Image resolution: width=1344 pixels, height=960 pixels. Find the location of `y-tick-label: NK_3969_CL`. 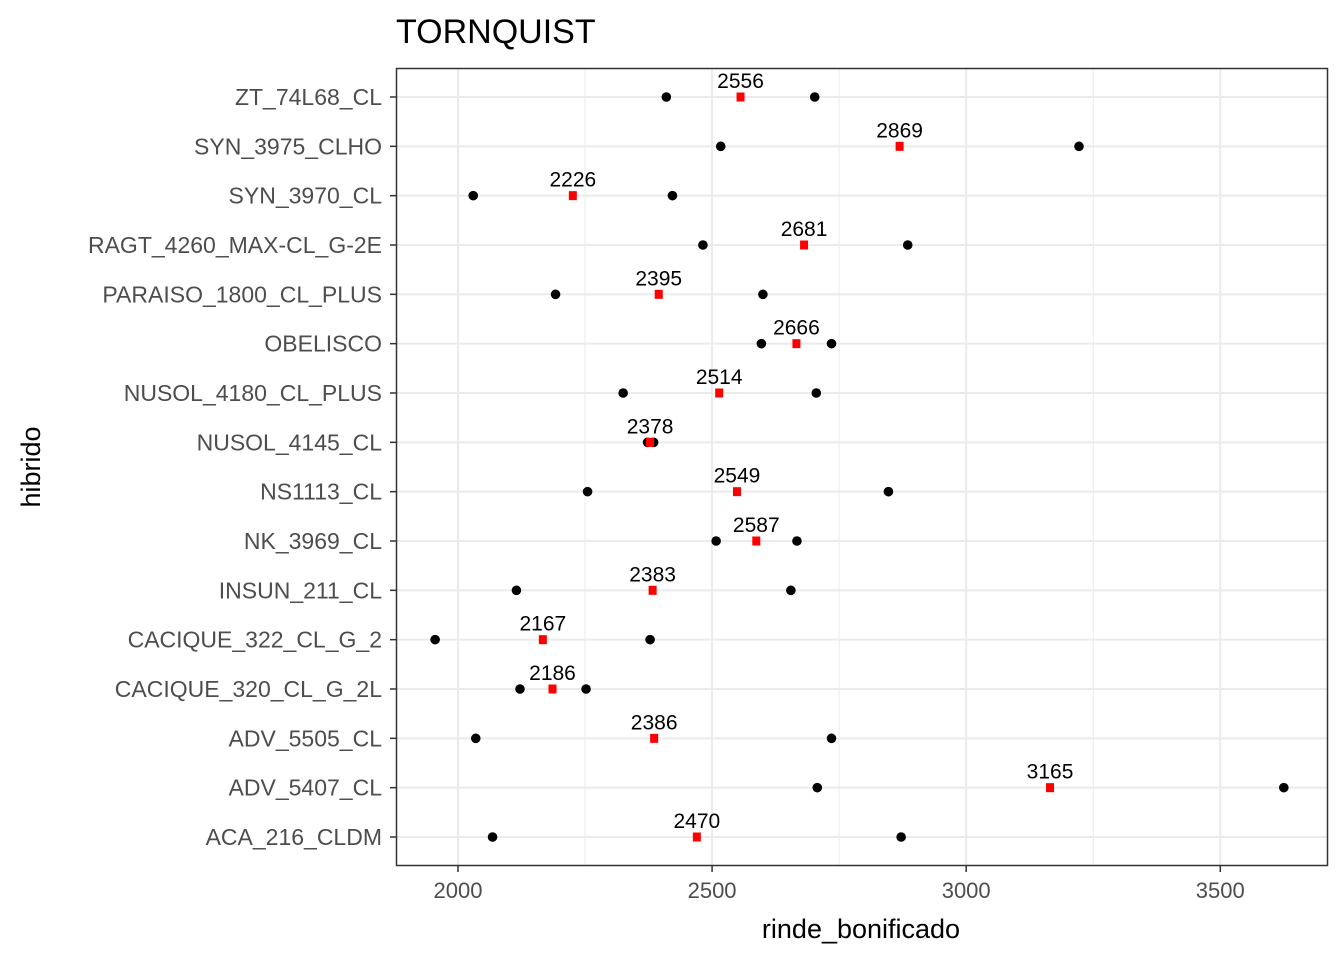

y-tick-label: NK_3969_CL is located at coordinates (313, 541).